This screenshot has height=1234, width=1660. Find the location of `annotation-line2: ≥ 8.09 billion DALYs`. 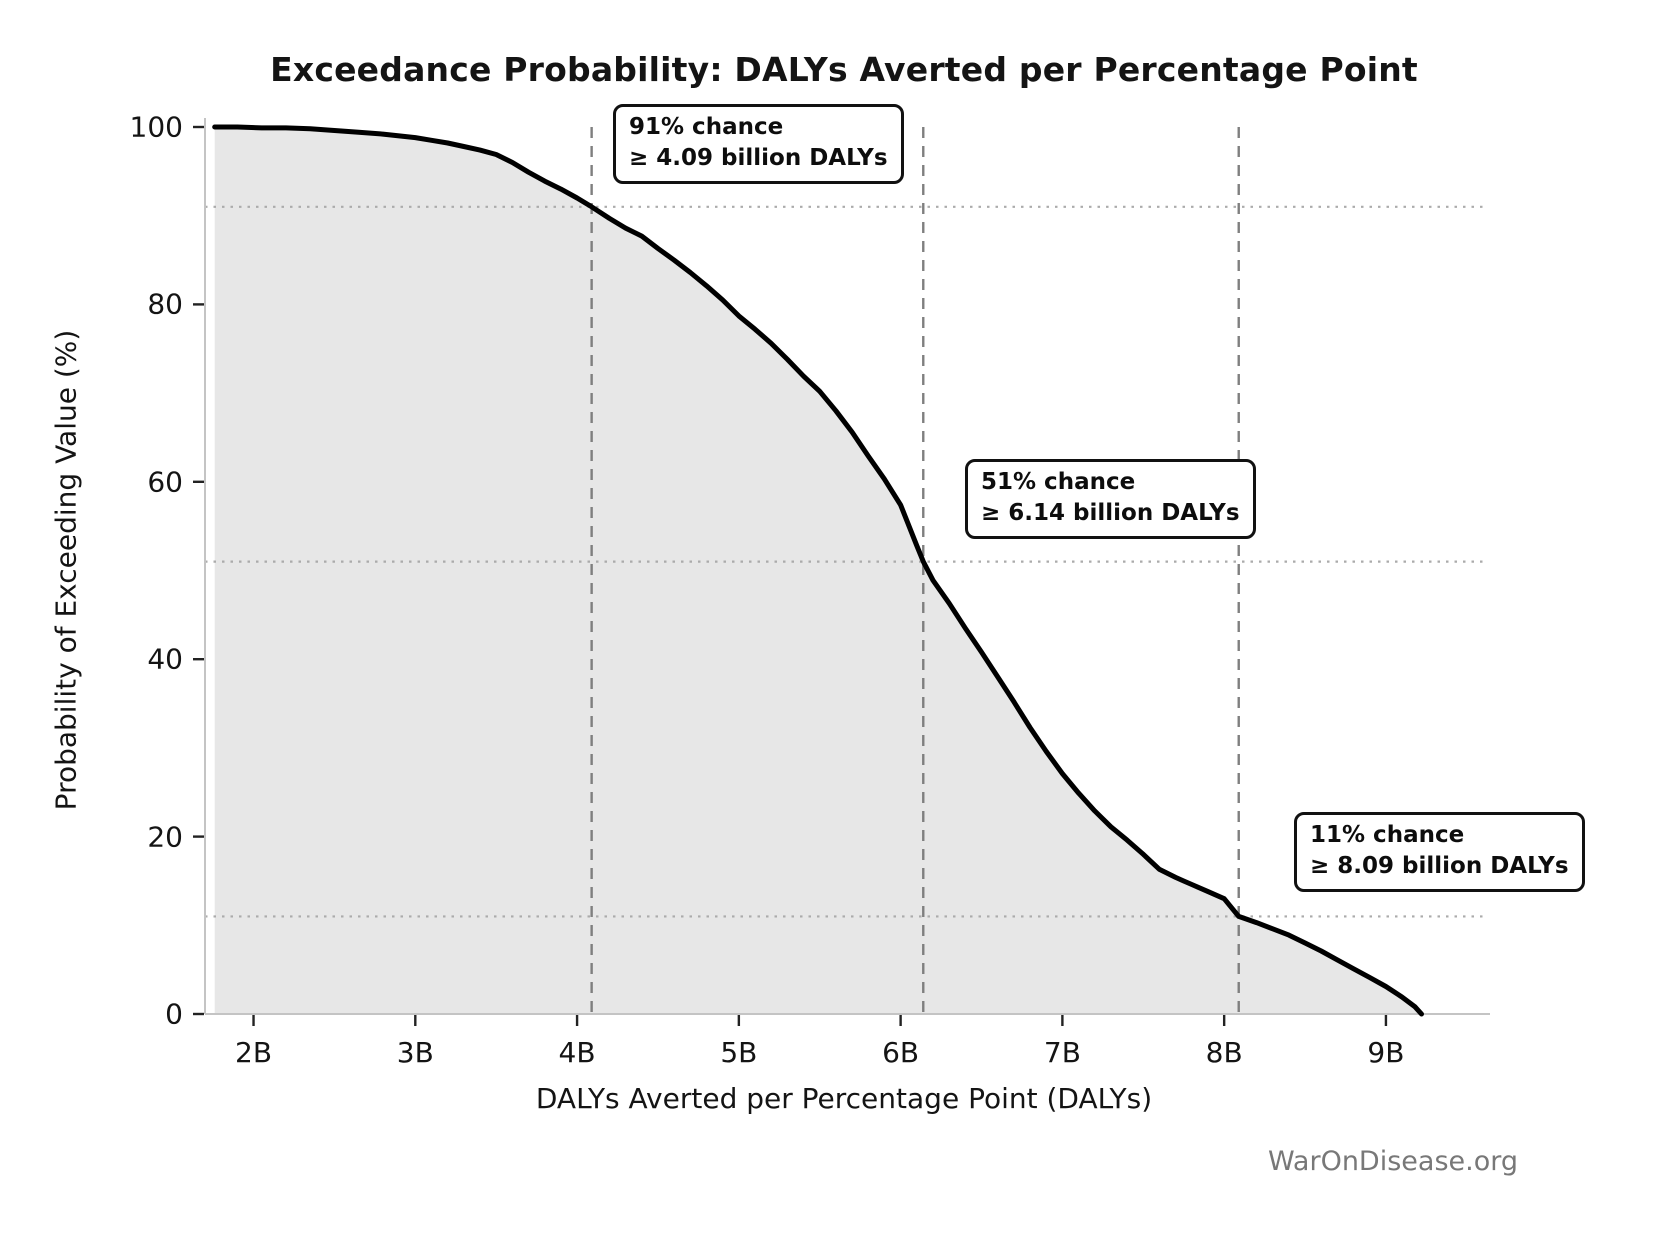

annotation-line2: ≥ 8.09 billion DALYs is located at coordinates (1439, 866).